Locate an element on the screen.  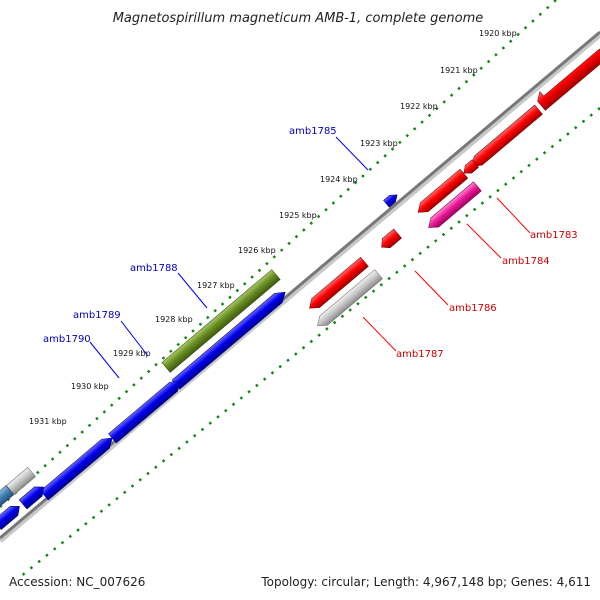
kbp-label: 1929 kbp is located at coordinates (132, 353).